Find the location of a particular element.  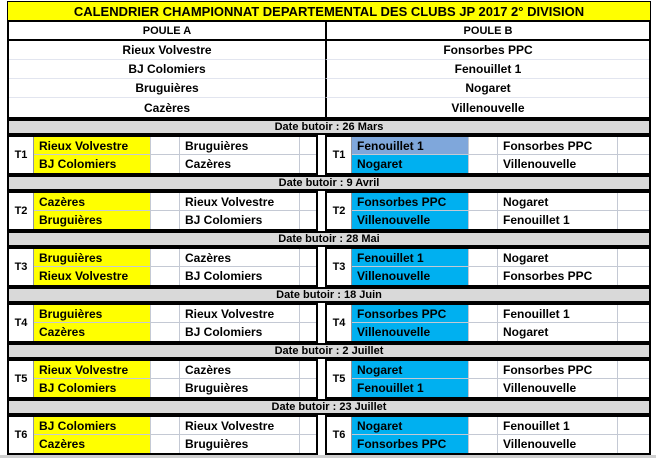

deadline-bar: Date butoir : 18 Juin is located at coordinates (329, 295).